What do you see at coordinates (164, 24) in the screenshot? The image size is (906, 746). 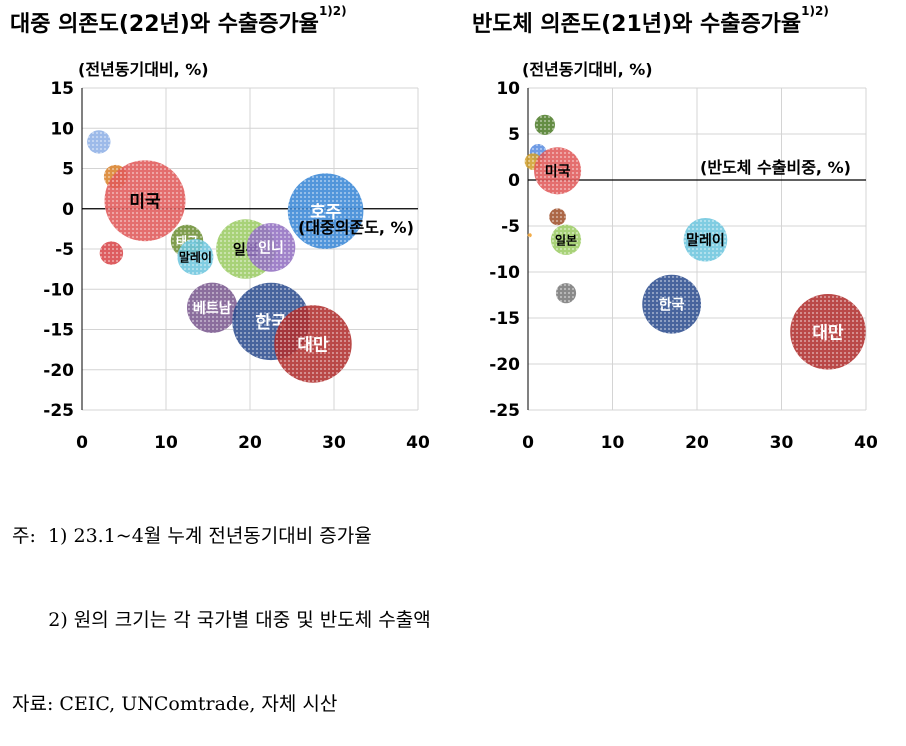 I see `left-title-text: 대중 의존도(22년)와 수출증가율` at bounding box center [164, 24].